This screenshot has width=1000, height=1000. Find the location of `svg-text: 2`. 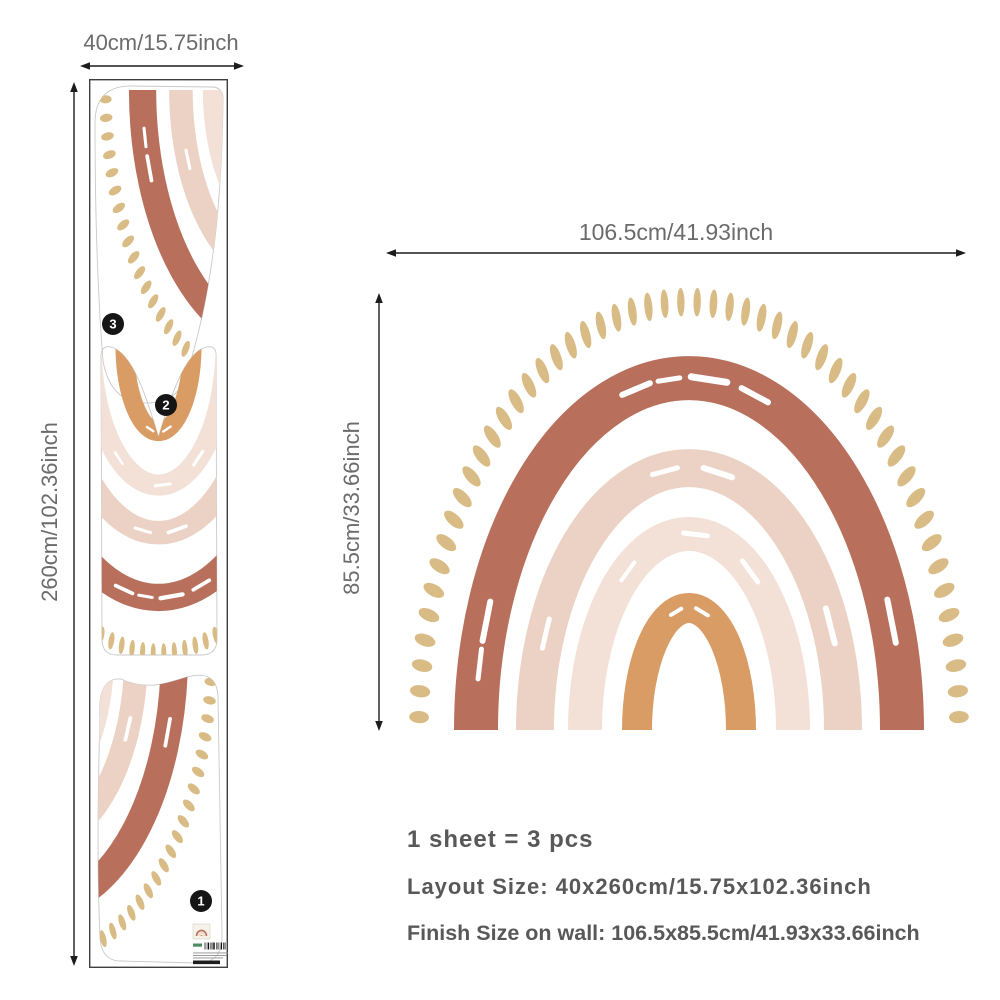

svg-text: 2 is located at coordinates (165, 405).